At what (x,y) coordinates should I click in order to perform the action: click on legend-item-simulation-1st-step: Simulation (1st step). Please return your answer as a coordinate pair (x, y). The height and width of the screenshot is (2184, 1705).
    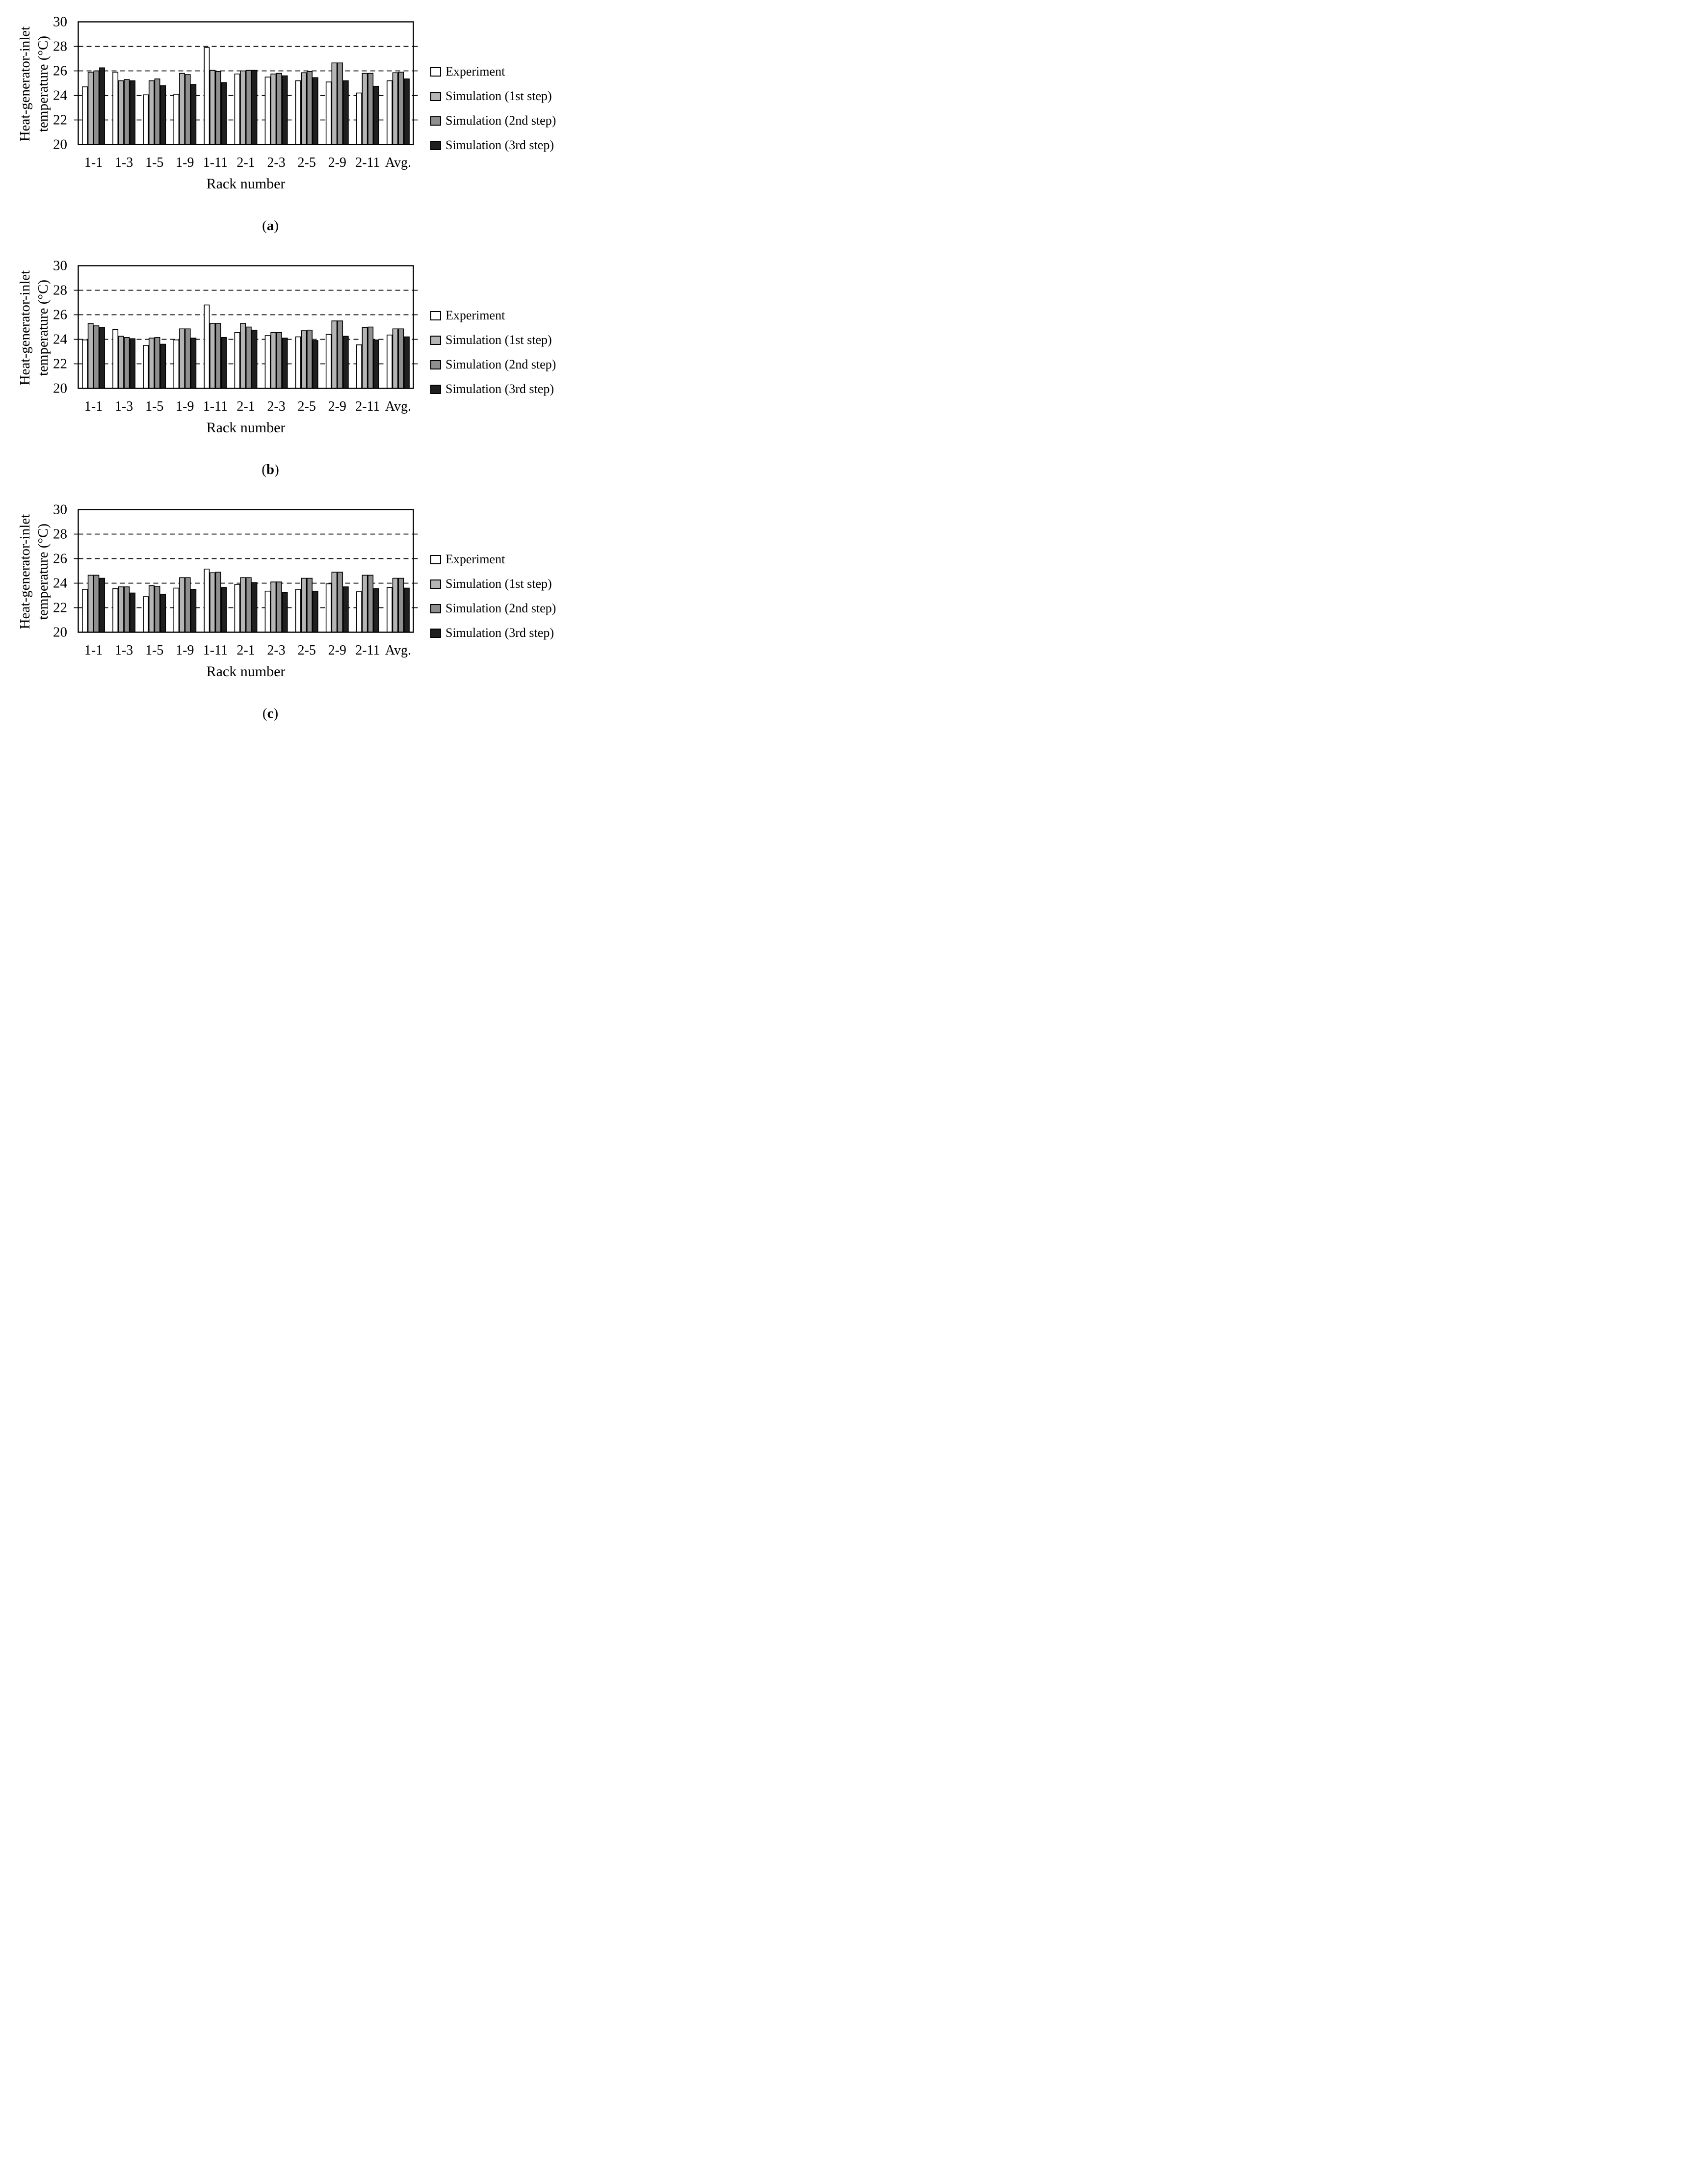
    Looking at the image, I should click on (499, 96).